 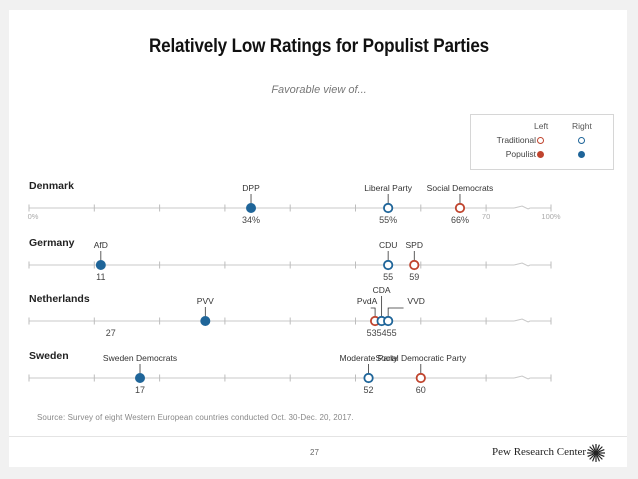 I want to click on party-label: DPP, so click(x=251, y=188).